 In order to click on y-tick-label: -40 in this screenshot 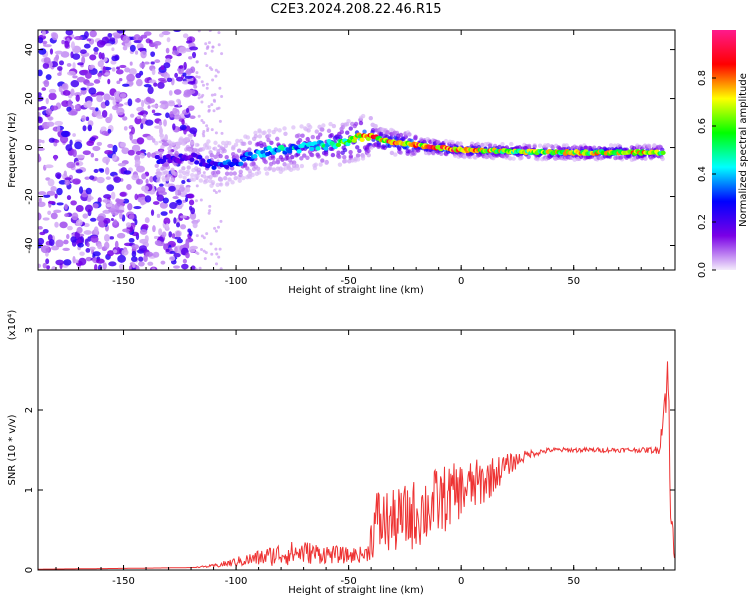, I will do `click(29, 245)`.